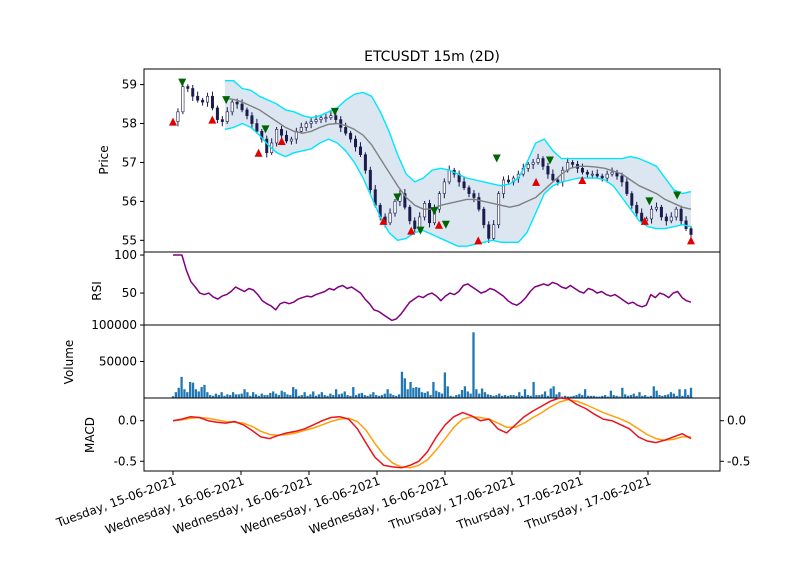 This screenshot has height=575, width=800. I want to click on volume-panel: Volume 50000 100000, so click(391, 358).